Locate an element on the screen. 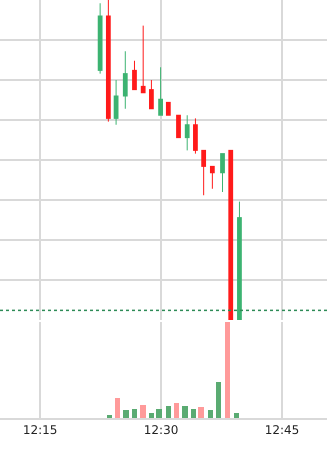 This screenshot has height=450, width=327. x-tick-label: 12:45 is located at coordinates (282, 430).